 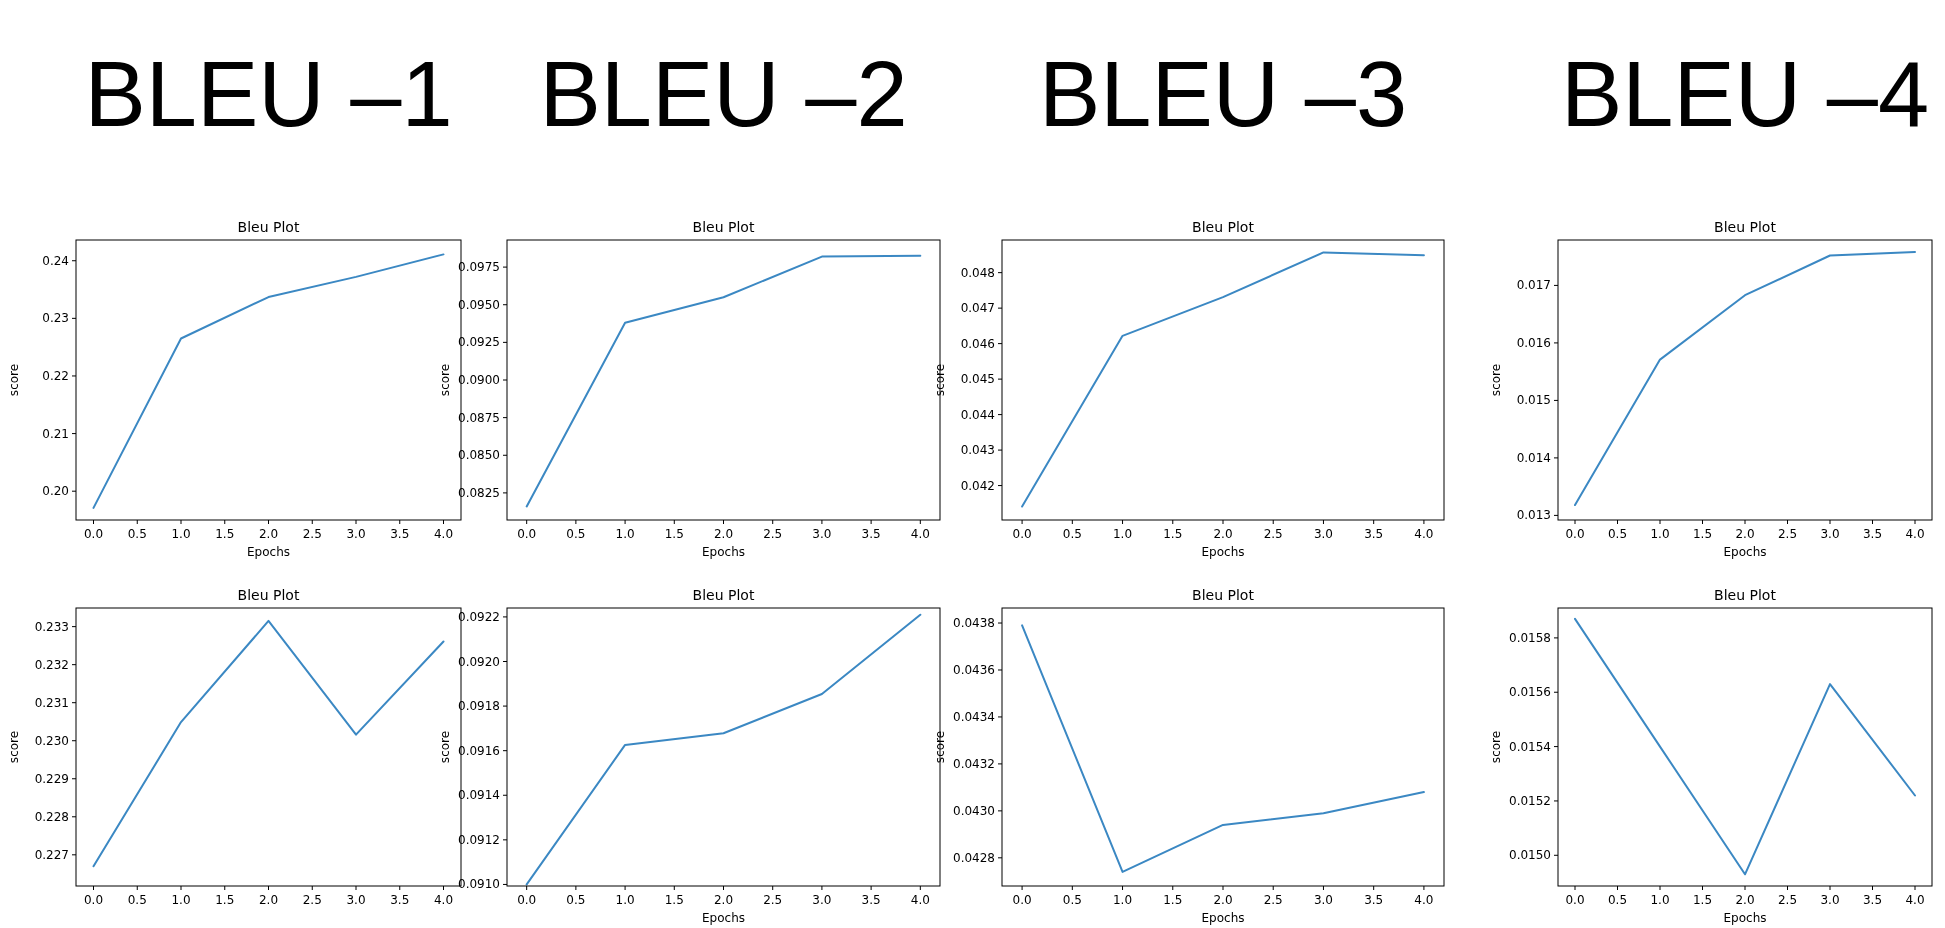 I want to click on y-tick-label: 0.0975, so click(x=479, y=267).